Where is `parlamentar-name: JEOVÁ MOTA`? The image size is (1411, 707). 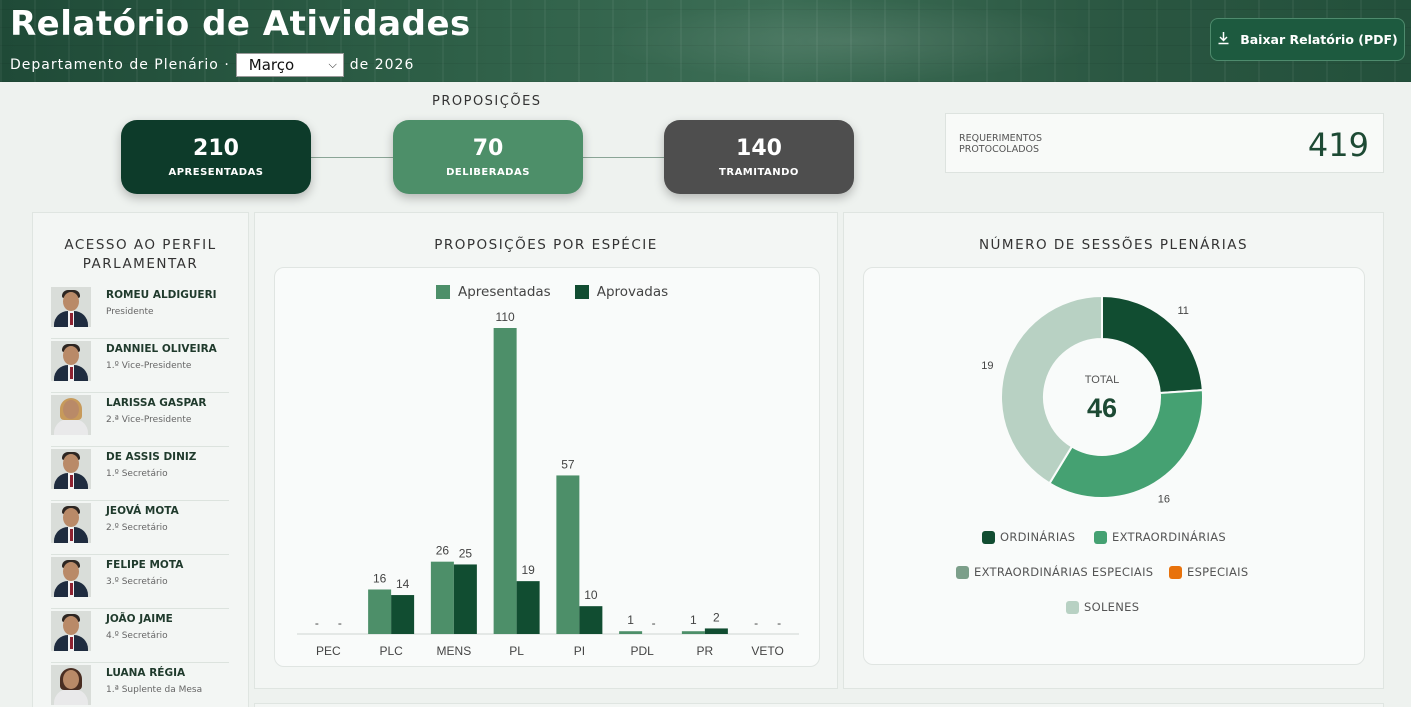 parlamentar-name: JEOVÁ MOTA is located at coordinates (142, 511).